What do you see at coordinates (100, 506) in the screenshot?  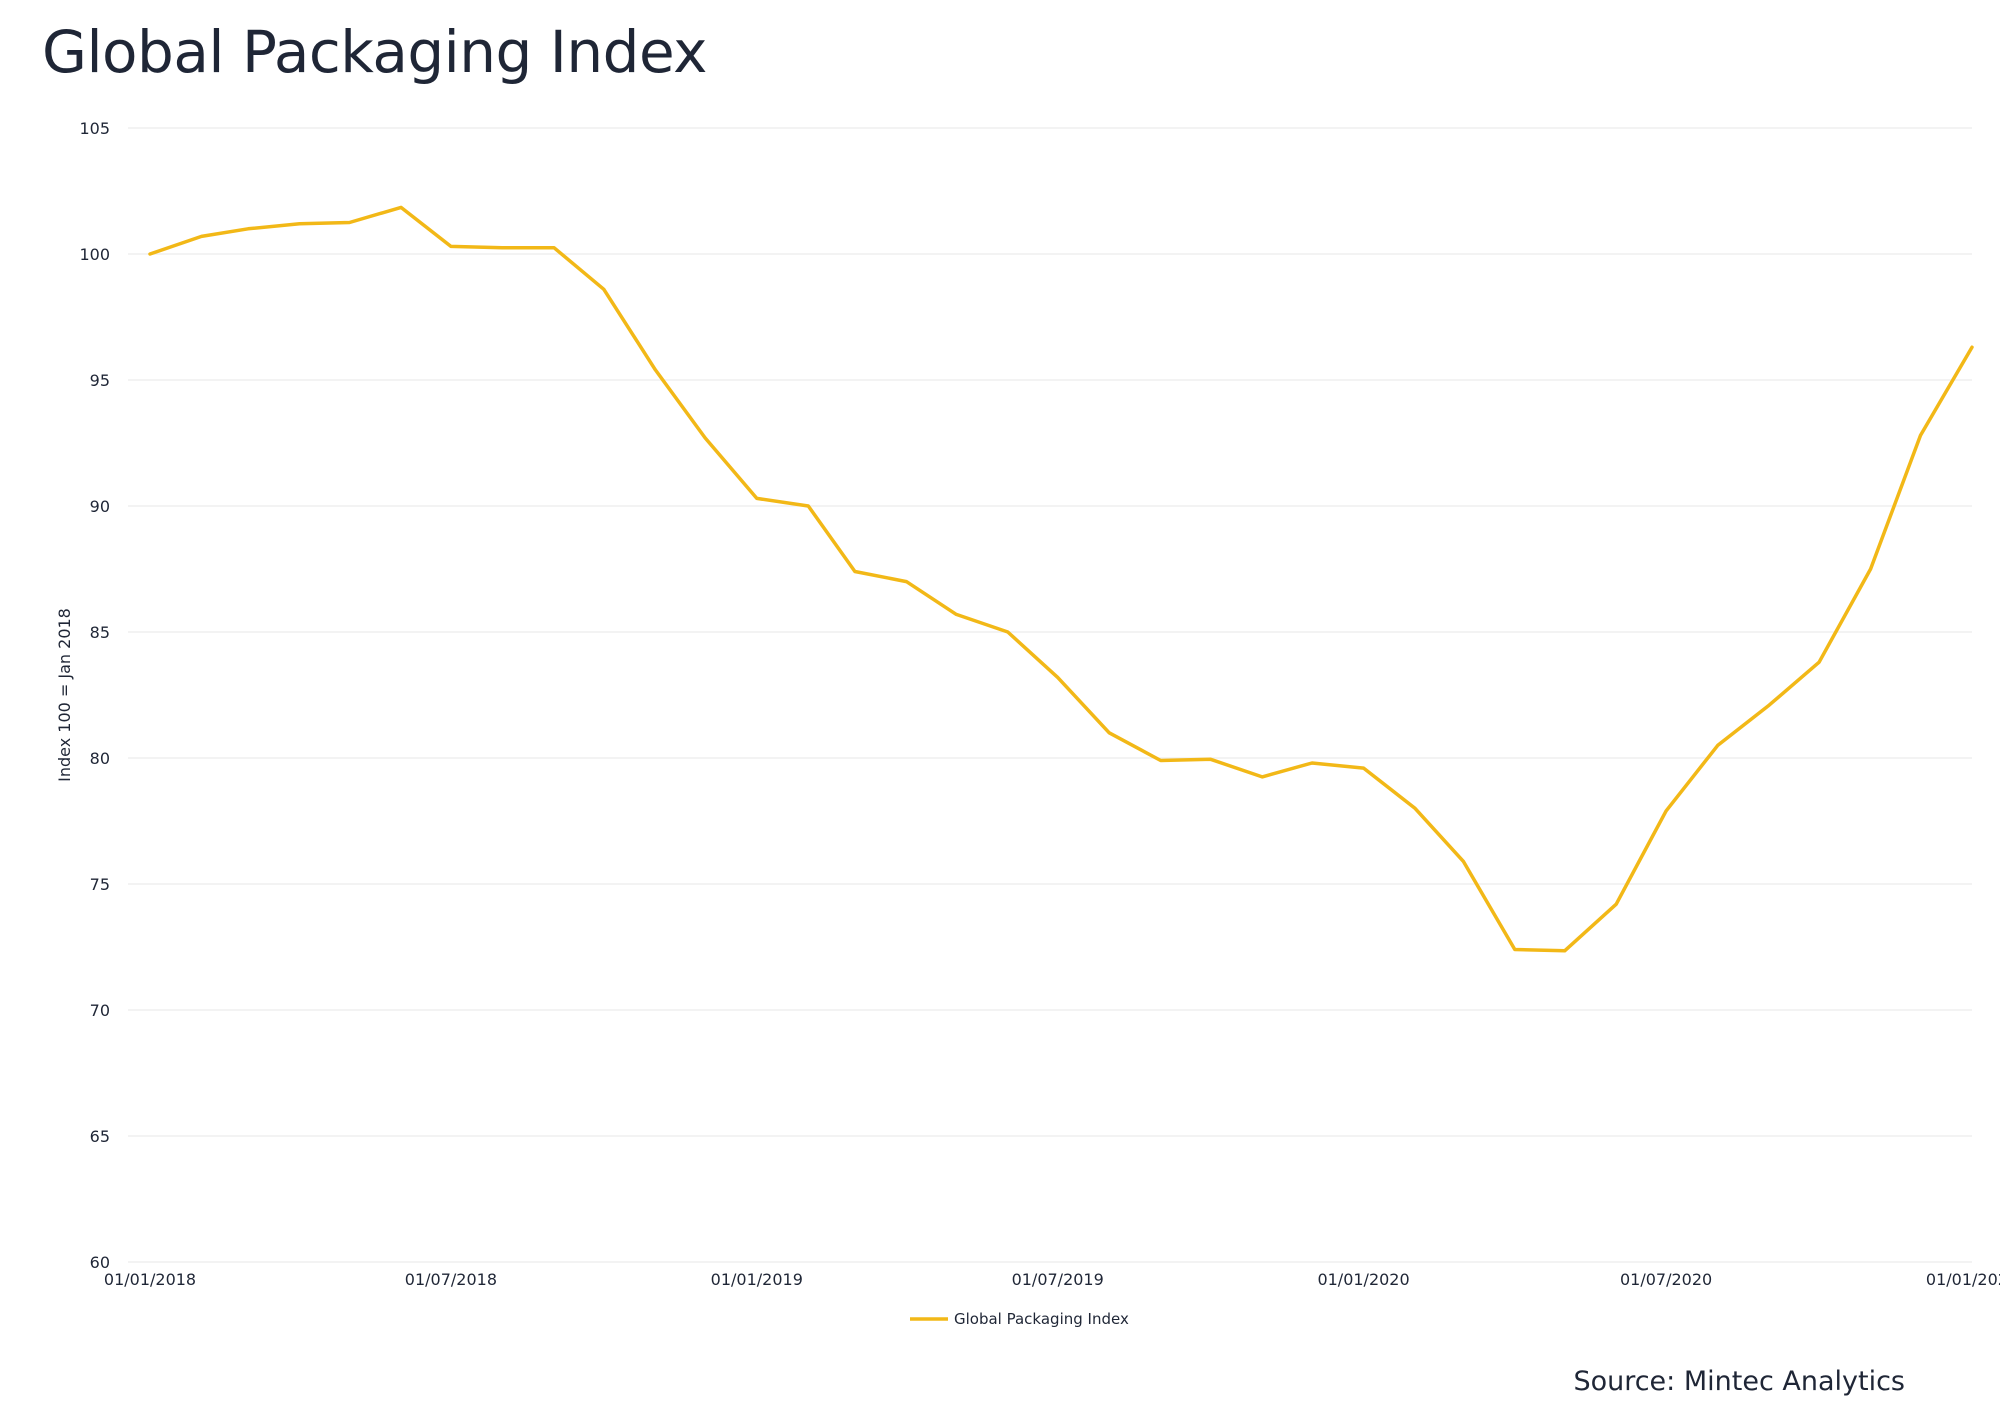 I see `y-tick-label: 90` at bounding box center [100, 506].